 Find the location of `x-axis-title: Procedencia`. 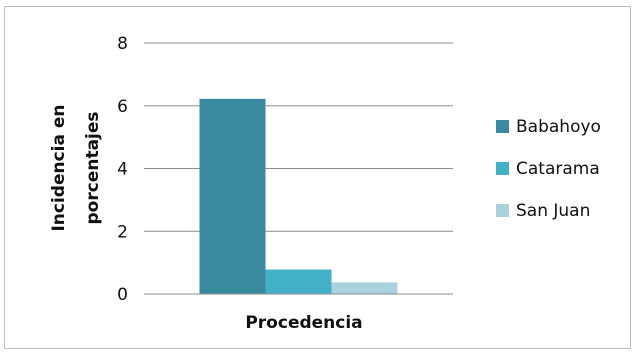

x-axis-title: Procedencia is located at coordinates (303, 323).